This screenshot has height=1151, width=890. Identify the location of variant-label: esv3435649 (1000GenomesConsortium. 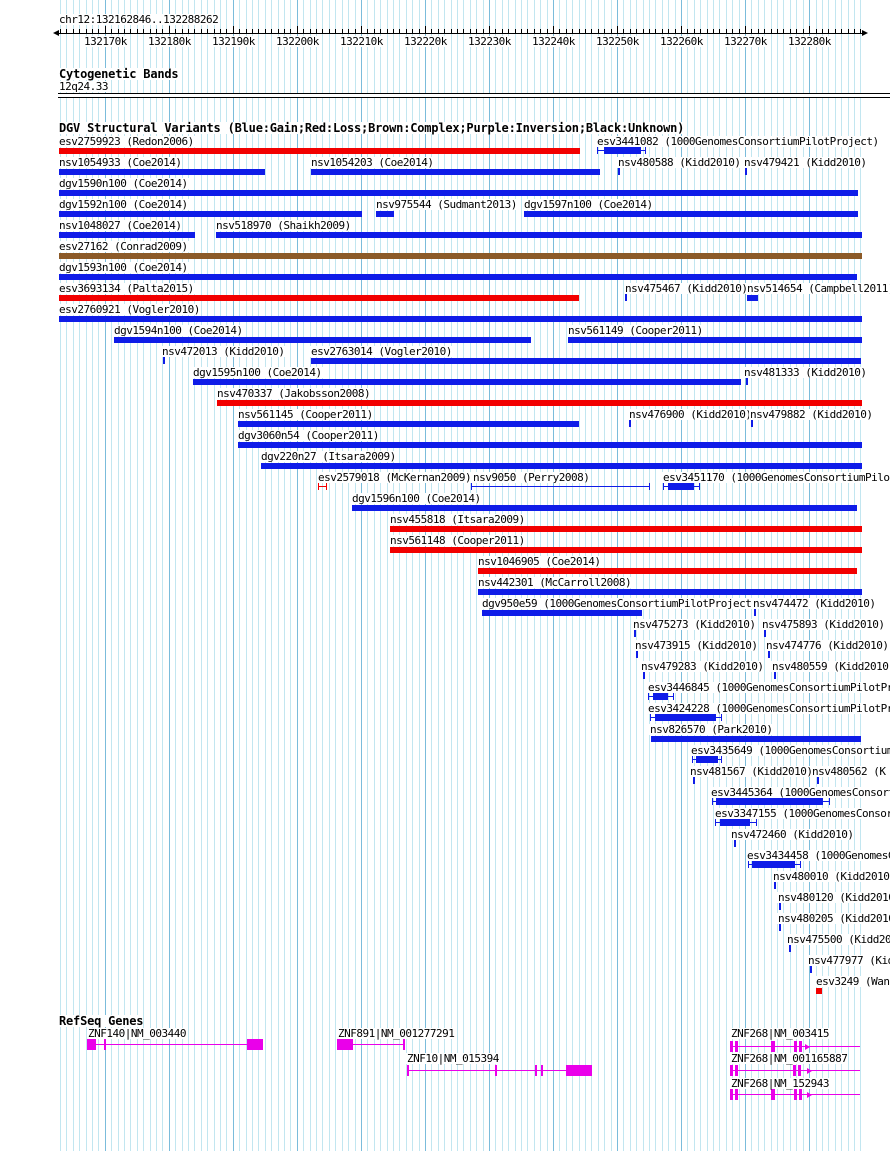
(790, 750).